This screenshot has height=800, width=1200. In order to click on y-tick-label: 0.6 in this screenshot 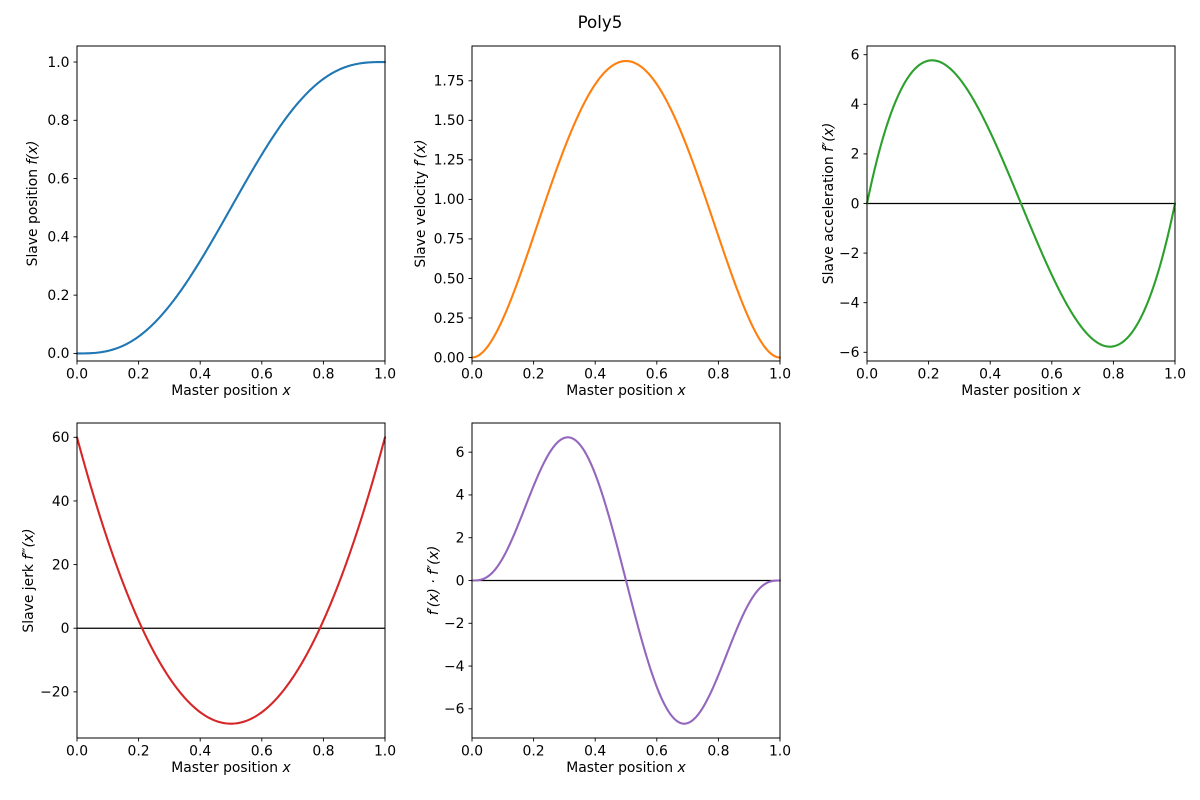, I will do `click(58, 179)`.